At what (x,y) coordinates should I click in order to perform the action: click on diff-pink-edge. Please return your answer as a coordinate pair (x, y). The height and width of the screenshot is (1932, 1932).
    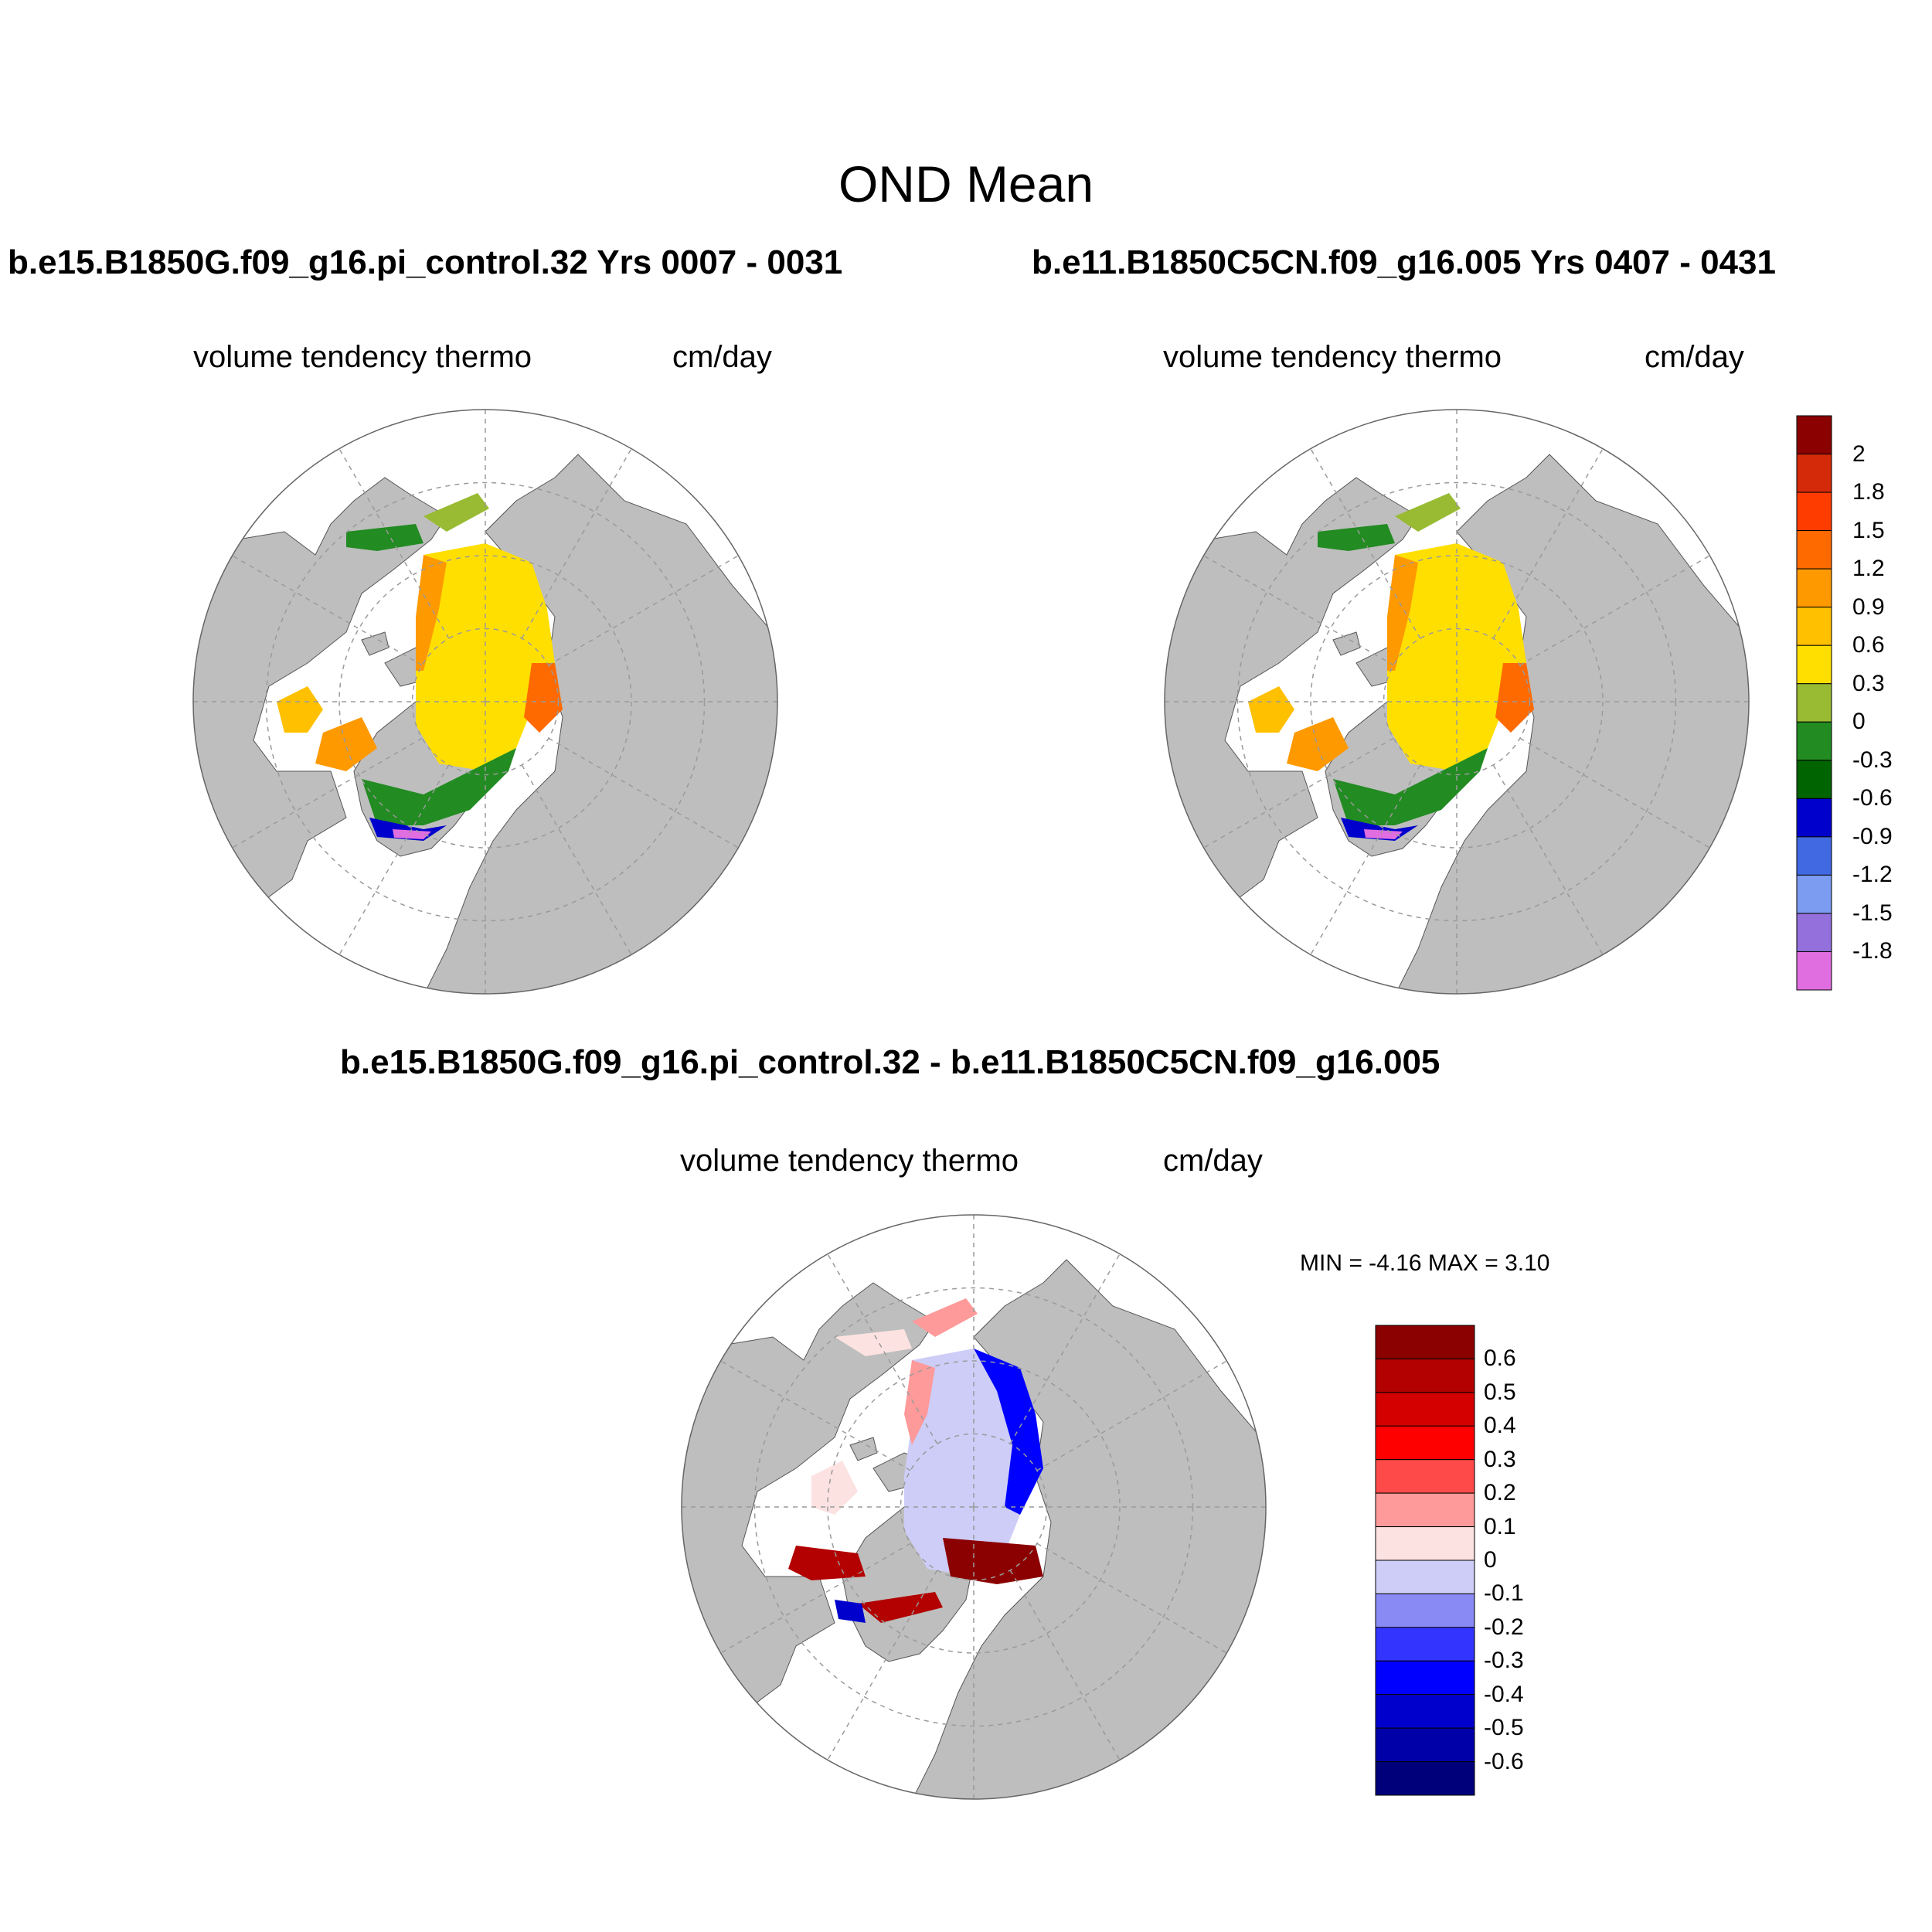
    Looking at the image, I should click on (920, 1403).